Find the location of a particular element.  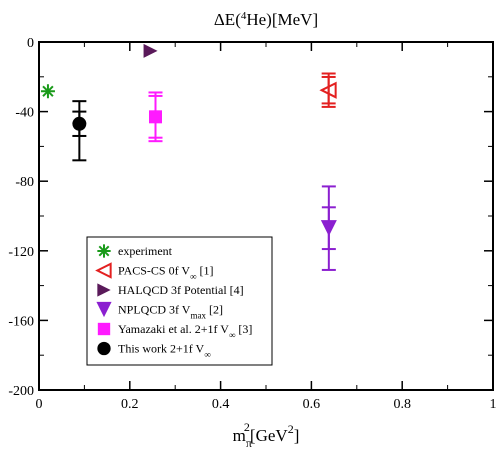

legend-label: experiment is located at coordinates (145, 251).